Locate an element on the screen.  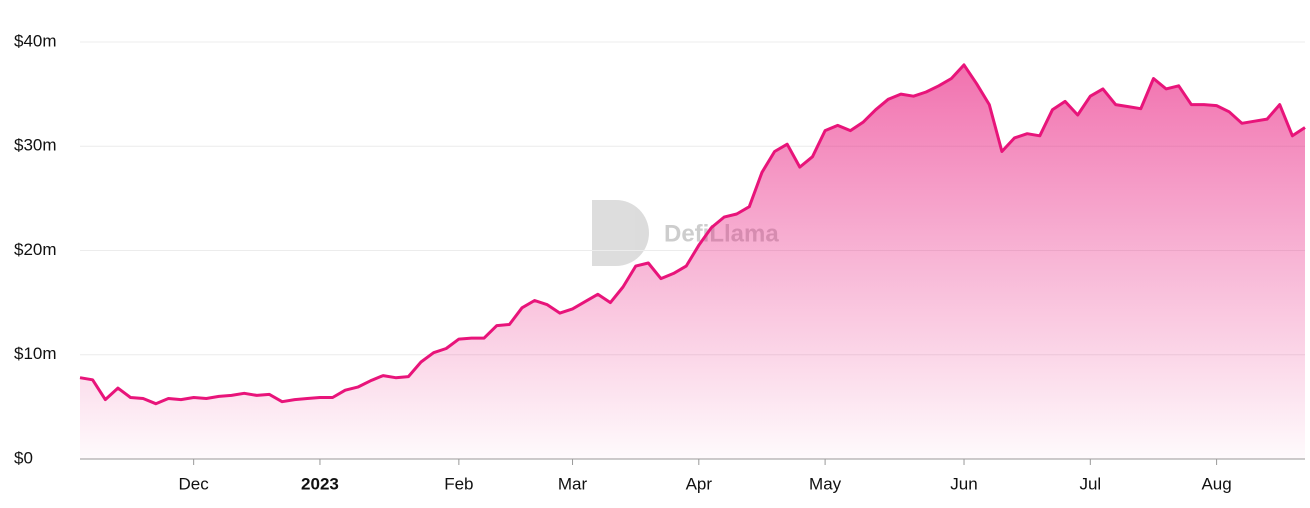
y-tick-label: $0 is located at coordinates (23, 457).